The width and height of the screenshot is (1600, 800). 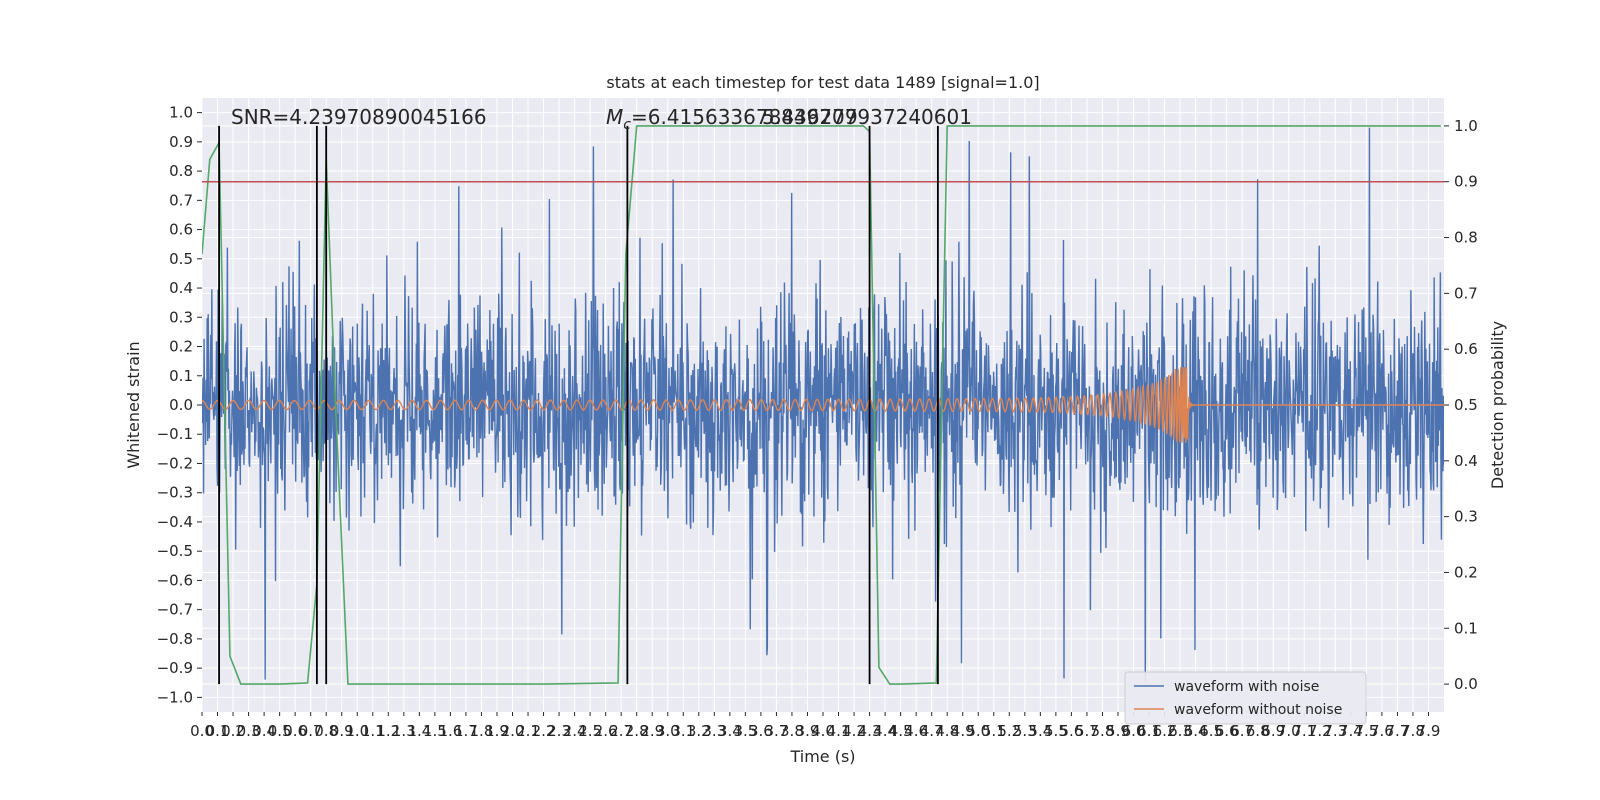 What do you see at coordinates (181, 171) in the screenshot?
I see `y-tick-label: 0.8` at bounding box center [181, 171].